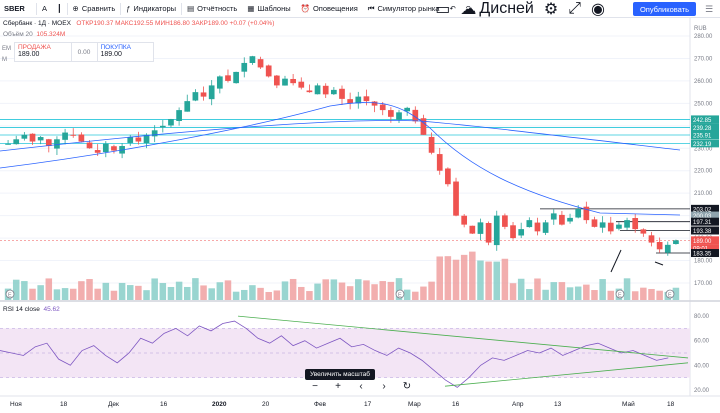  I want to click on time-tick-label: 16, so click(164, 404).